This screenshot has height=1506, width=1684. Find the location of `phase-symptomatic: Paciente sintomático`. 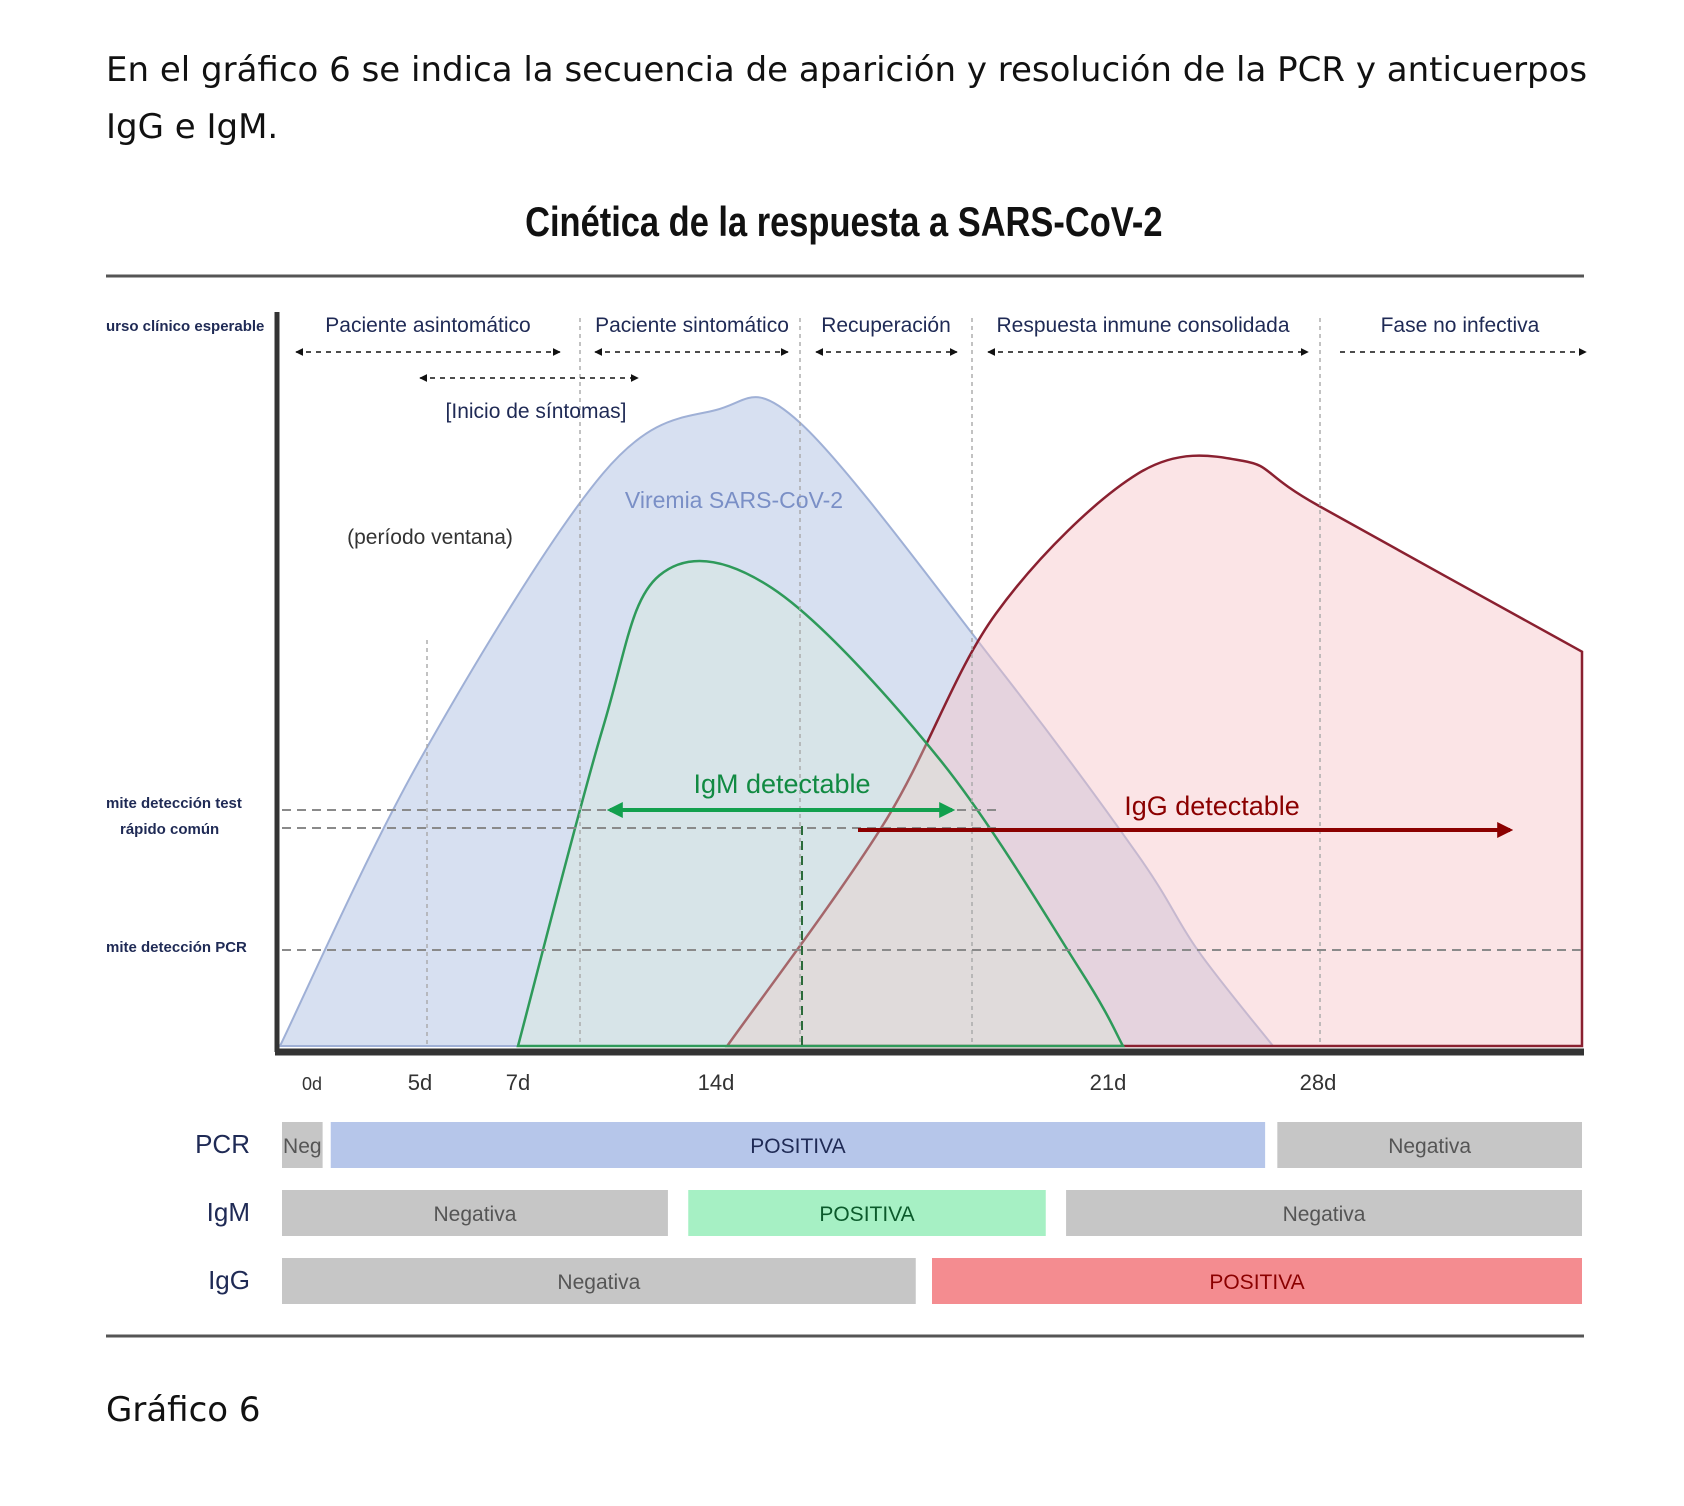

phase-symptomatic: Paciente sintomático is located at coordinates (692, 325).